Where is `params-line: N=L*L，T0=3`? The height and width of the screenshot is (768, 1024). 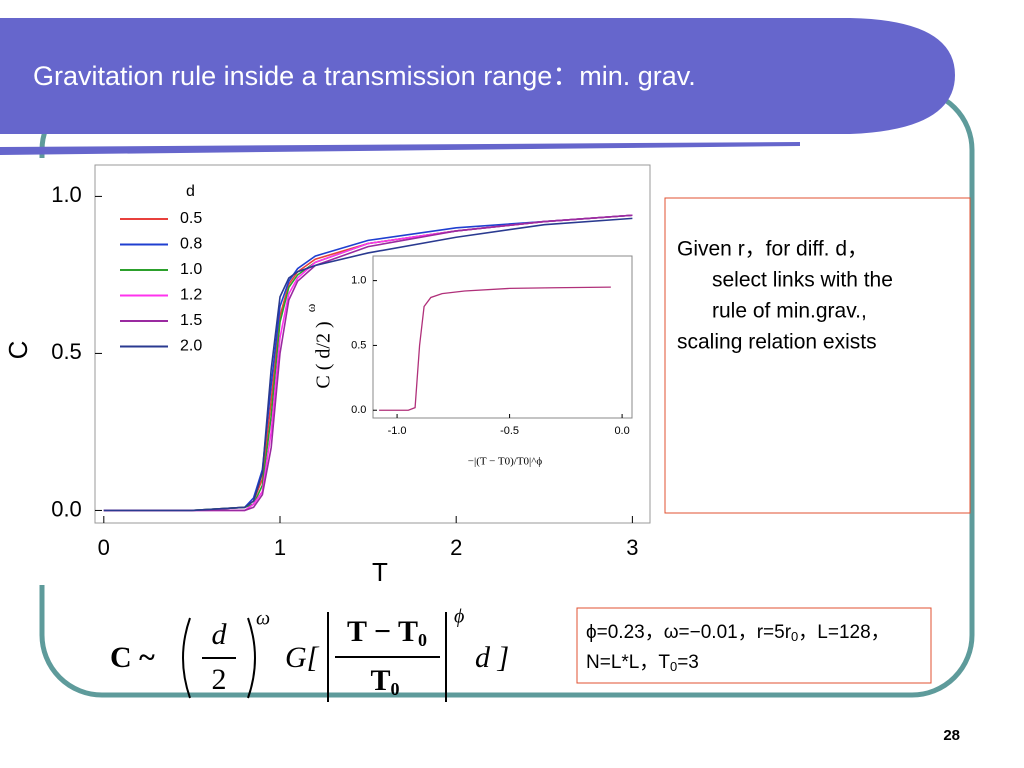 params-line: N=L*L，T0=3 is located at coordinates (642, 663).